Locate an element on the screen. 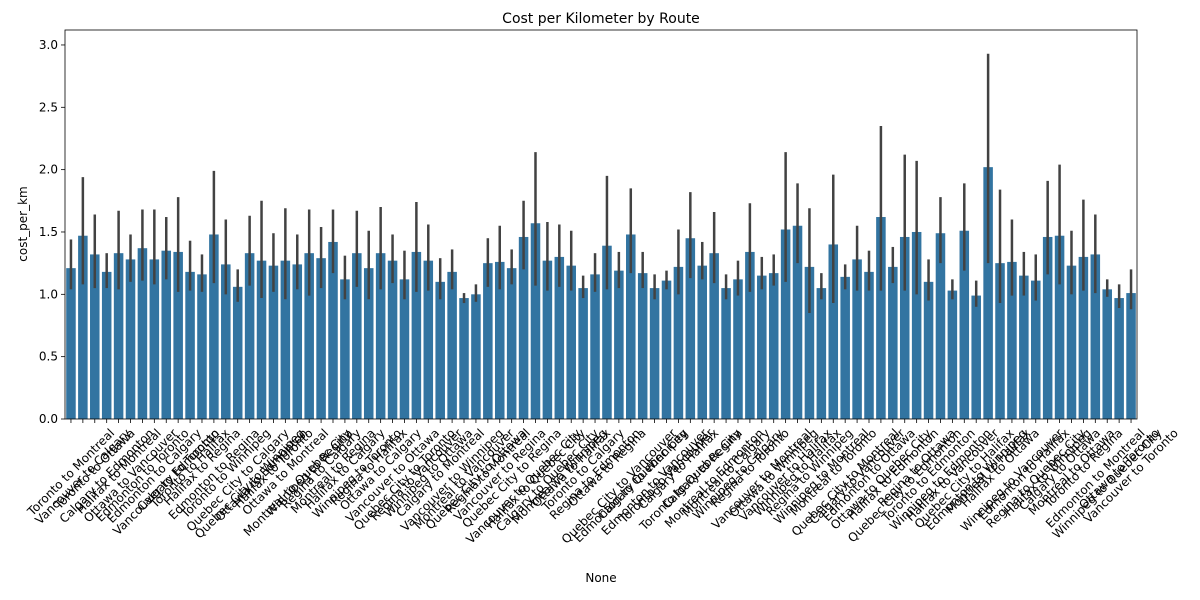  x-axis-label: None is located at coordinates (600, 578).